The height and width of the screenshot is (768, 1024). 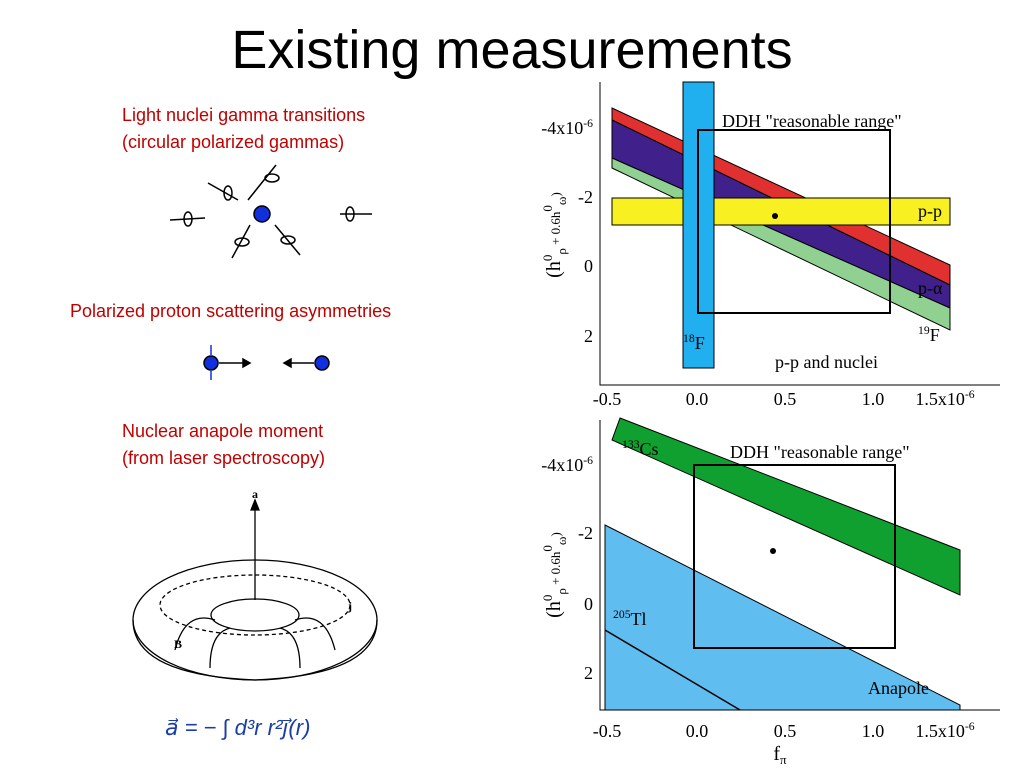 What do you see at coordinates (511, 50) in the screenshot?
I see `slide-title: Existing measurements` at bounding box center [511, 50].